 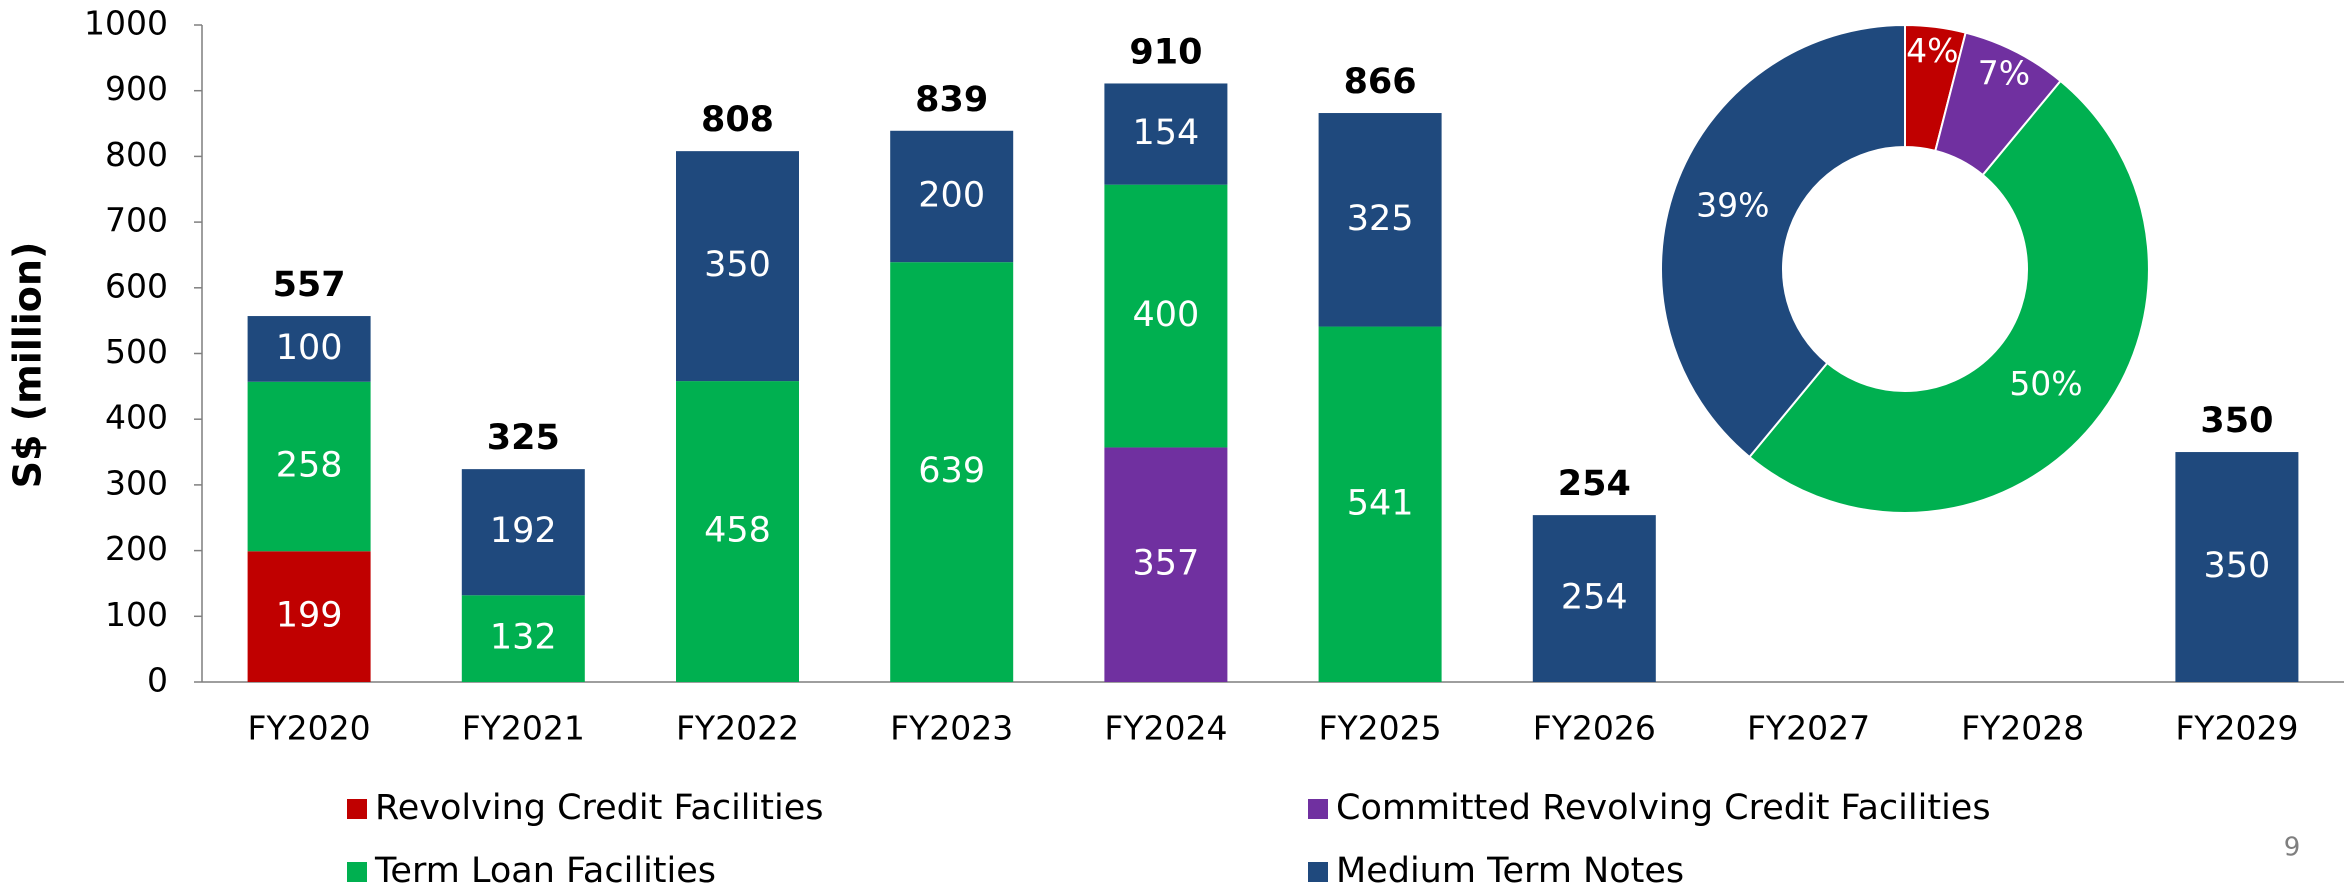 I want to click on legend-label: Committed Revolving Credit Facilities, so click(x=1663, y=808).